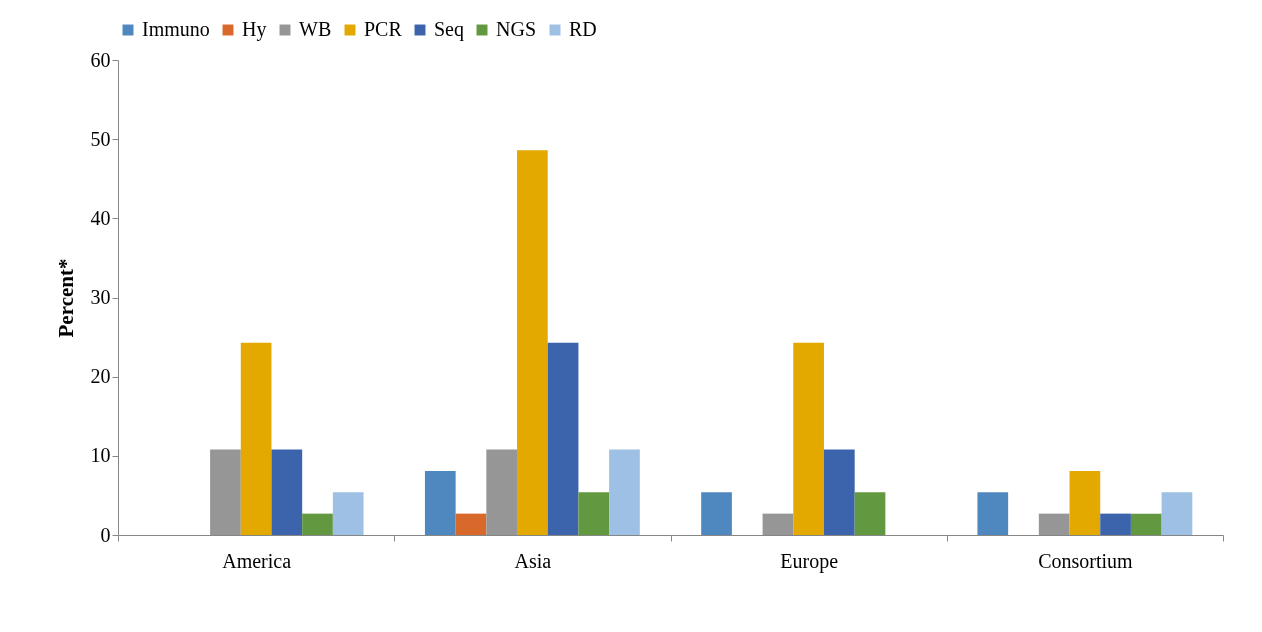 The height and width of the screenshot is (632, 1262). What do you see at coordinates (100, 138) in the screenshot?
I see `y-tick-label: 50` at bounding box center [100, 138].